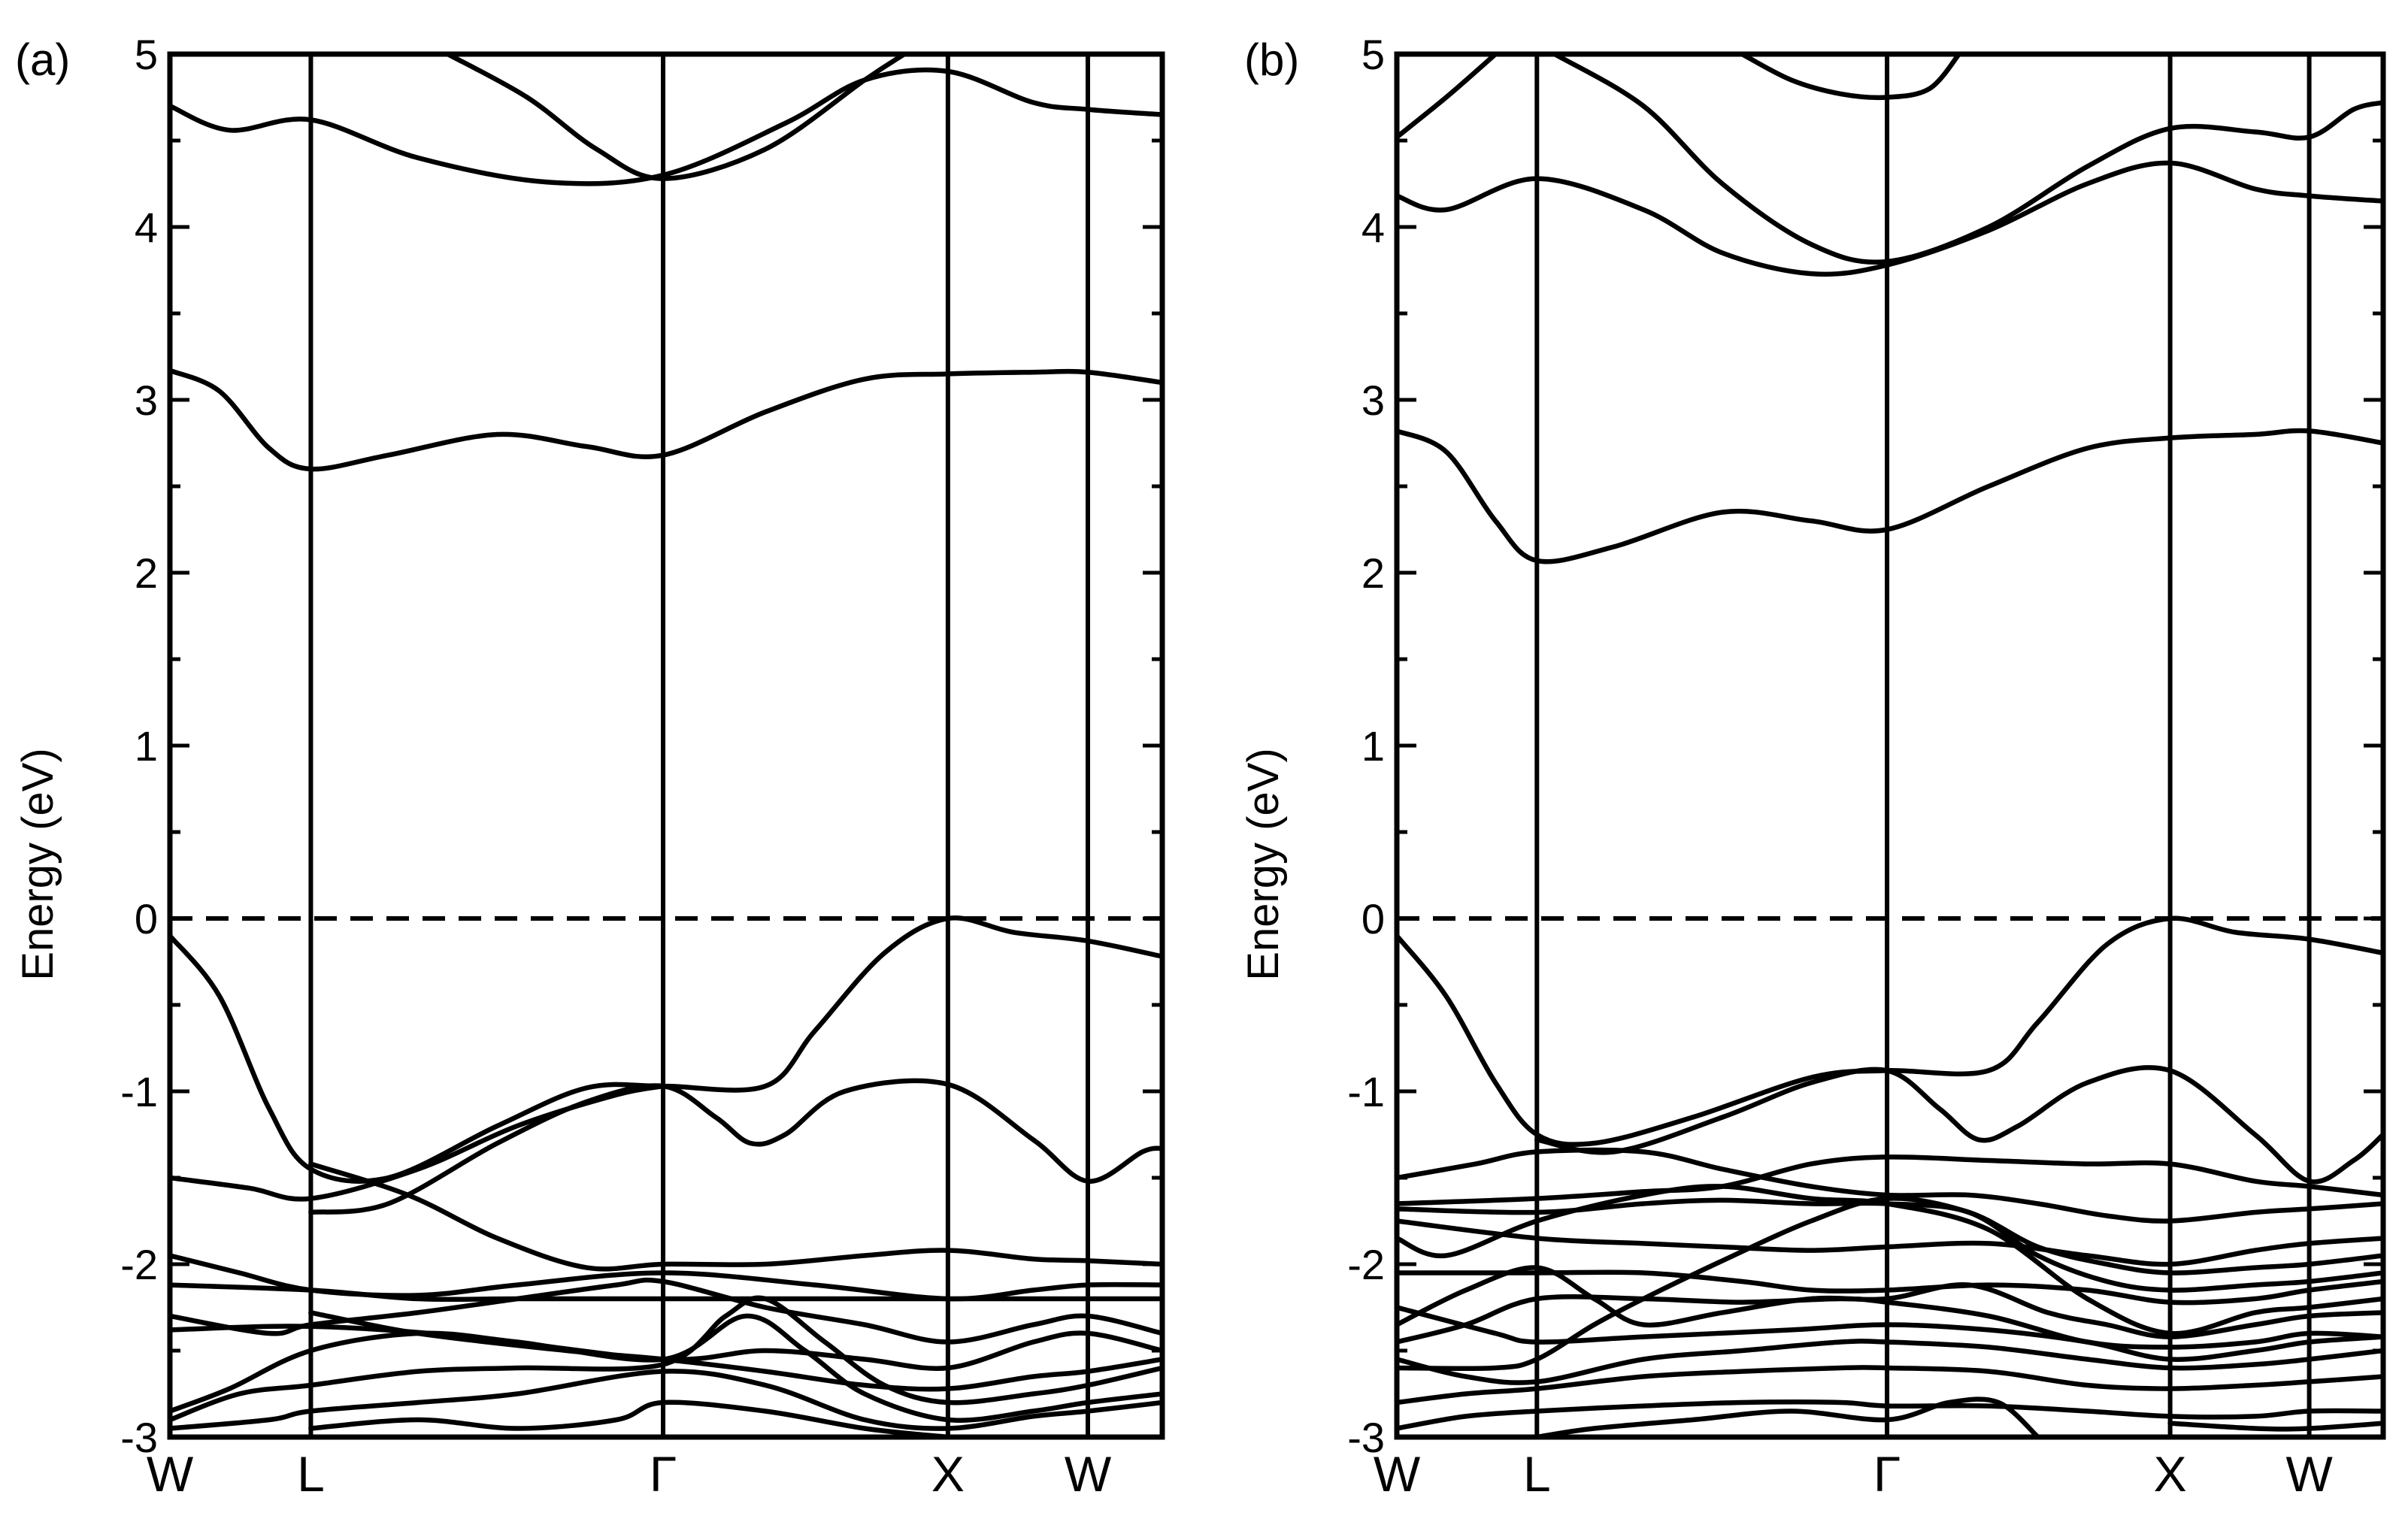  I want to click on band-line-v7, so click(1890, 1260).